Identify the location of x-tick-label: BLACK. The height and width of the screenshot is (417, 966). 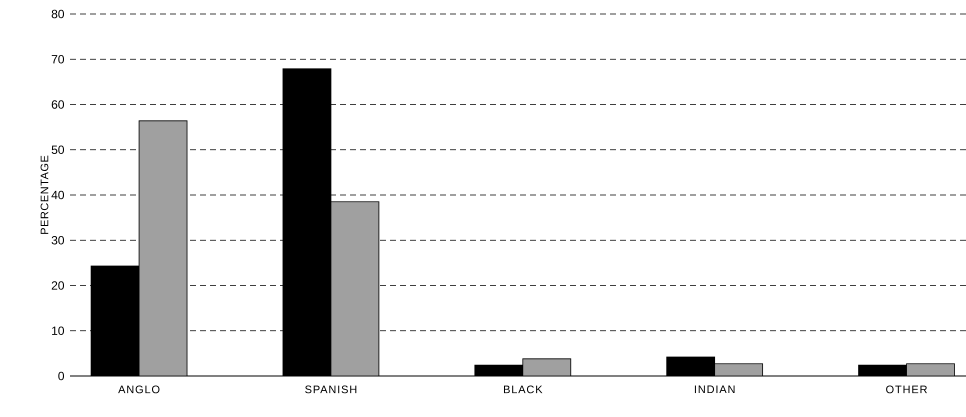
(523, 390).